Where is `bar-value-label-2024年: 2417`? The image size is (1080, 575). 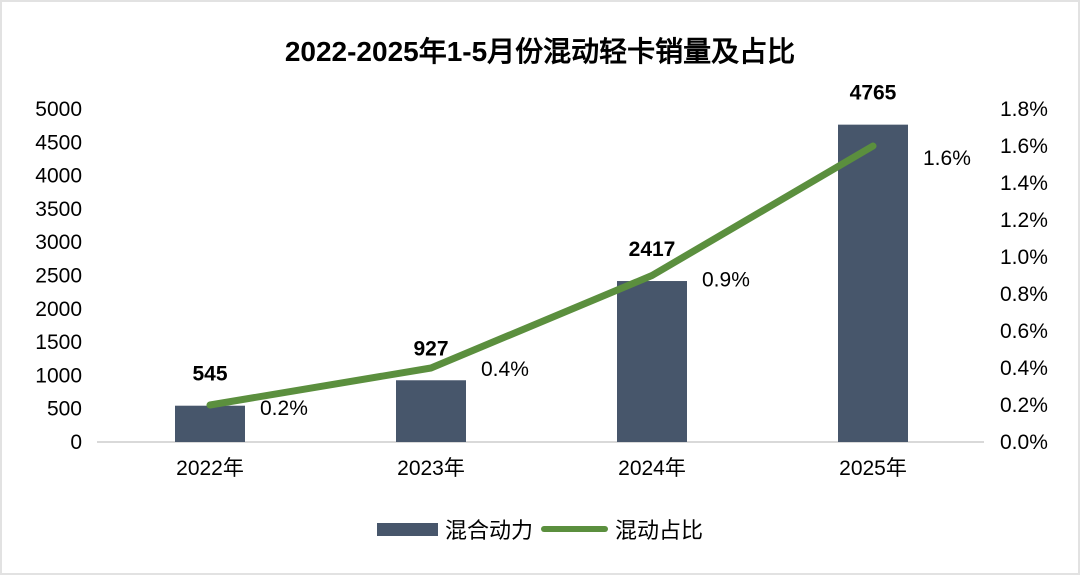
bar-value-label-2024年: 2417 is located at coordinates (652, 249).